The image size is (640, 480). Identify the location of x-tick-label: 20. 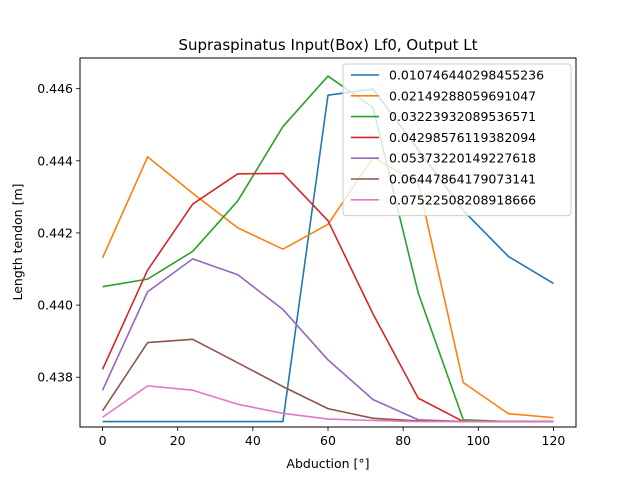
(178, 440).